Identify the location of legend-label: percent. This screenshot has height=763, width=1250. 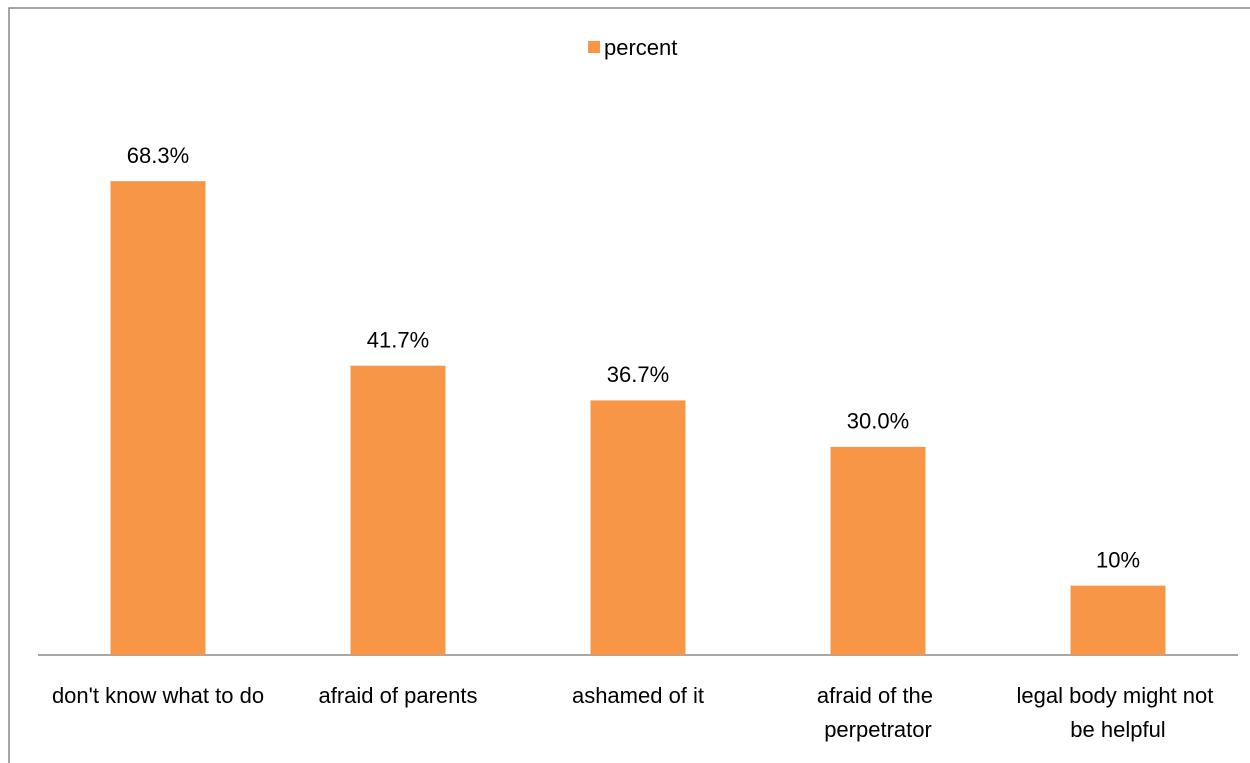
(640, 47).